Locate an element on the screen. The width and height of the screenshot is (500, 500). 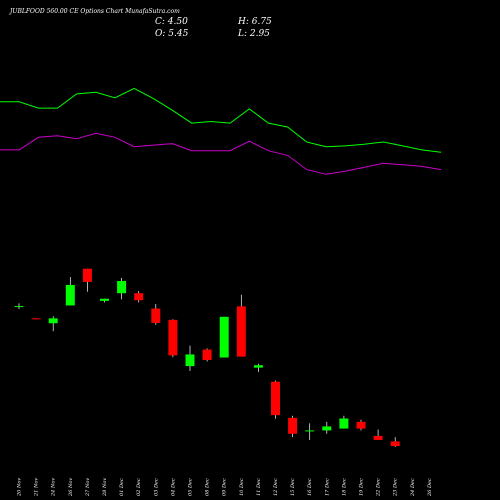
x-tick-label: 11 Dec is located at coordinates (259, 487).